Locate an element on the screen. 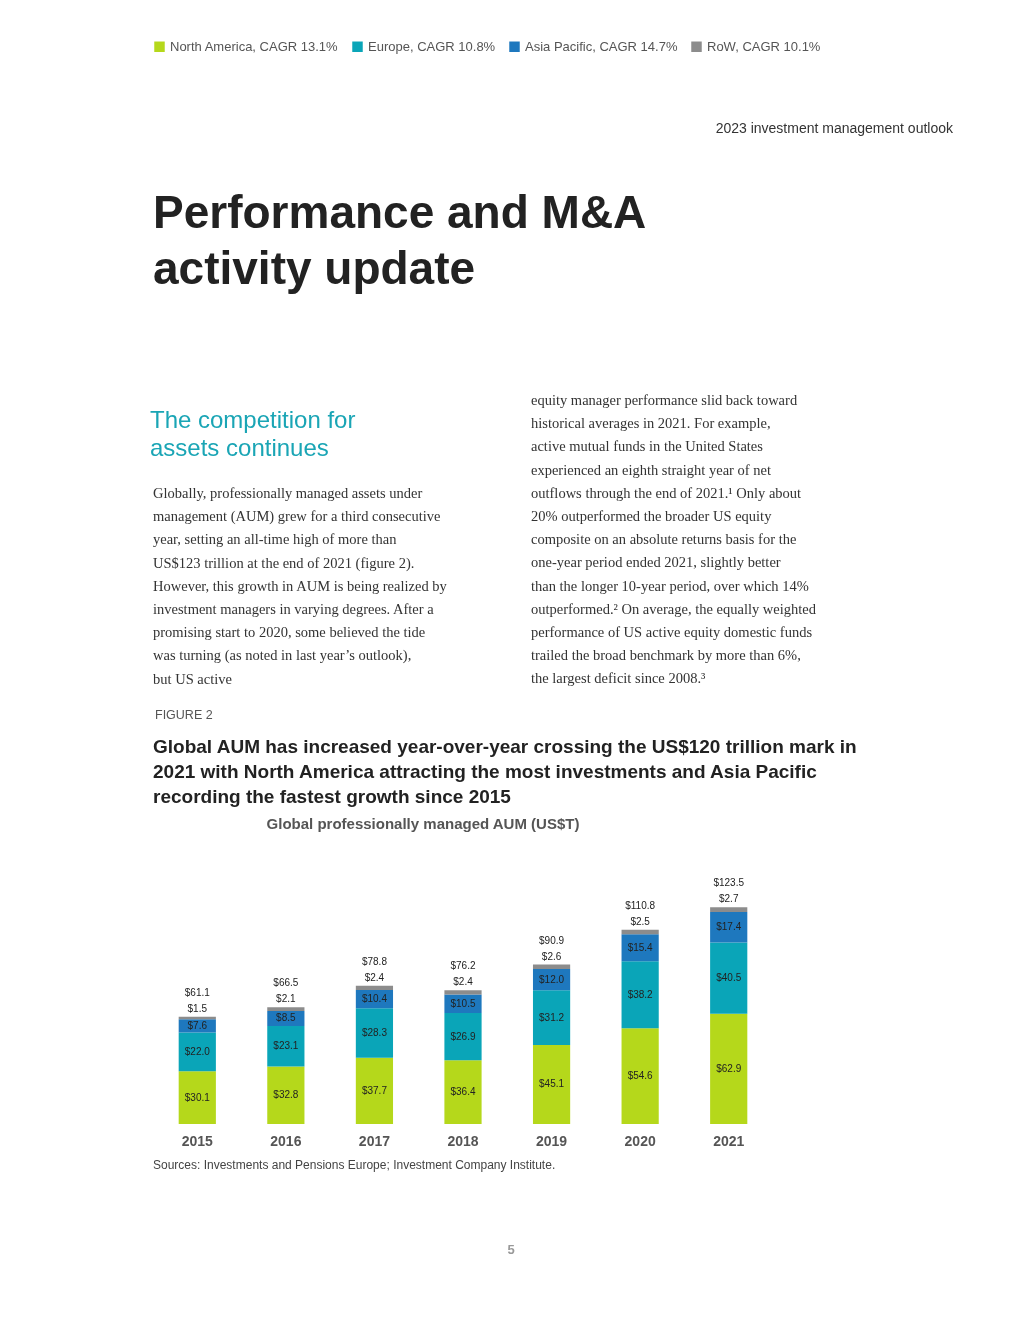  data-label: $62.9 is located at coordinates (729, 1068).